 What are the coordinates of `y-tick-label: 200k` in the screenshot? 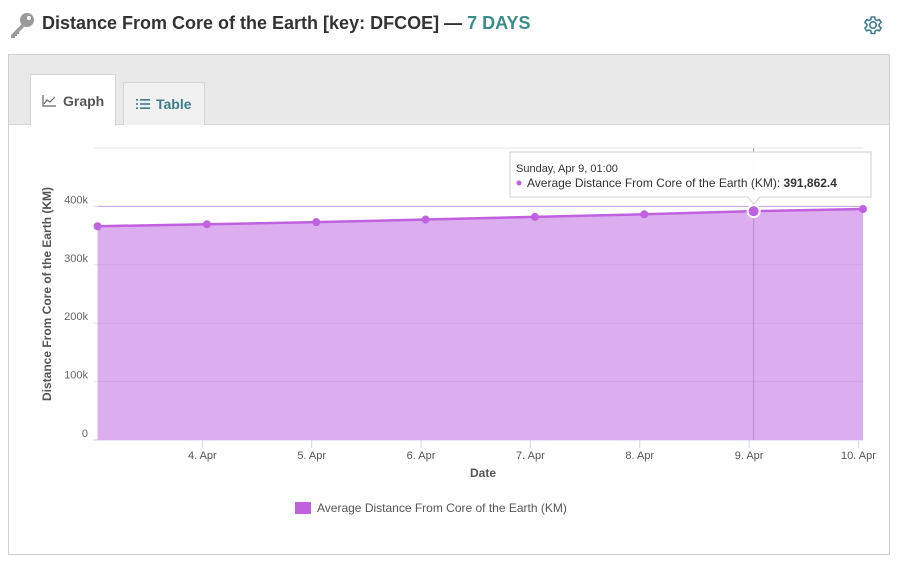 It's located at (76, 317).